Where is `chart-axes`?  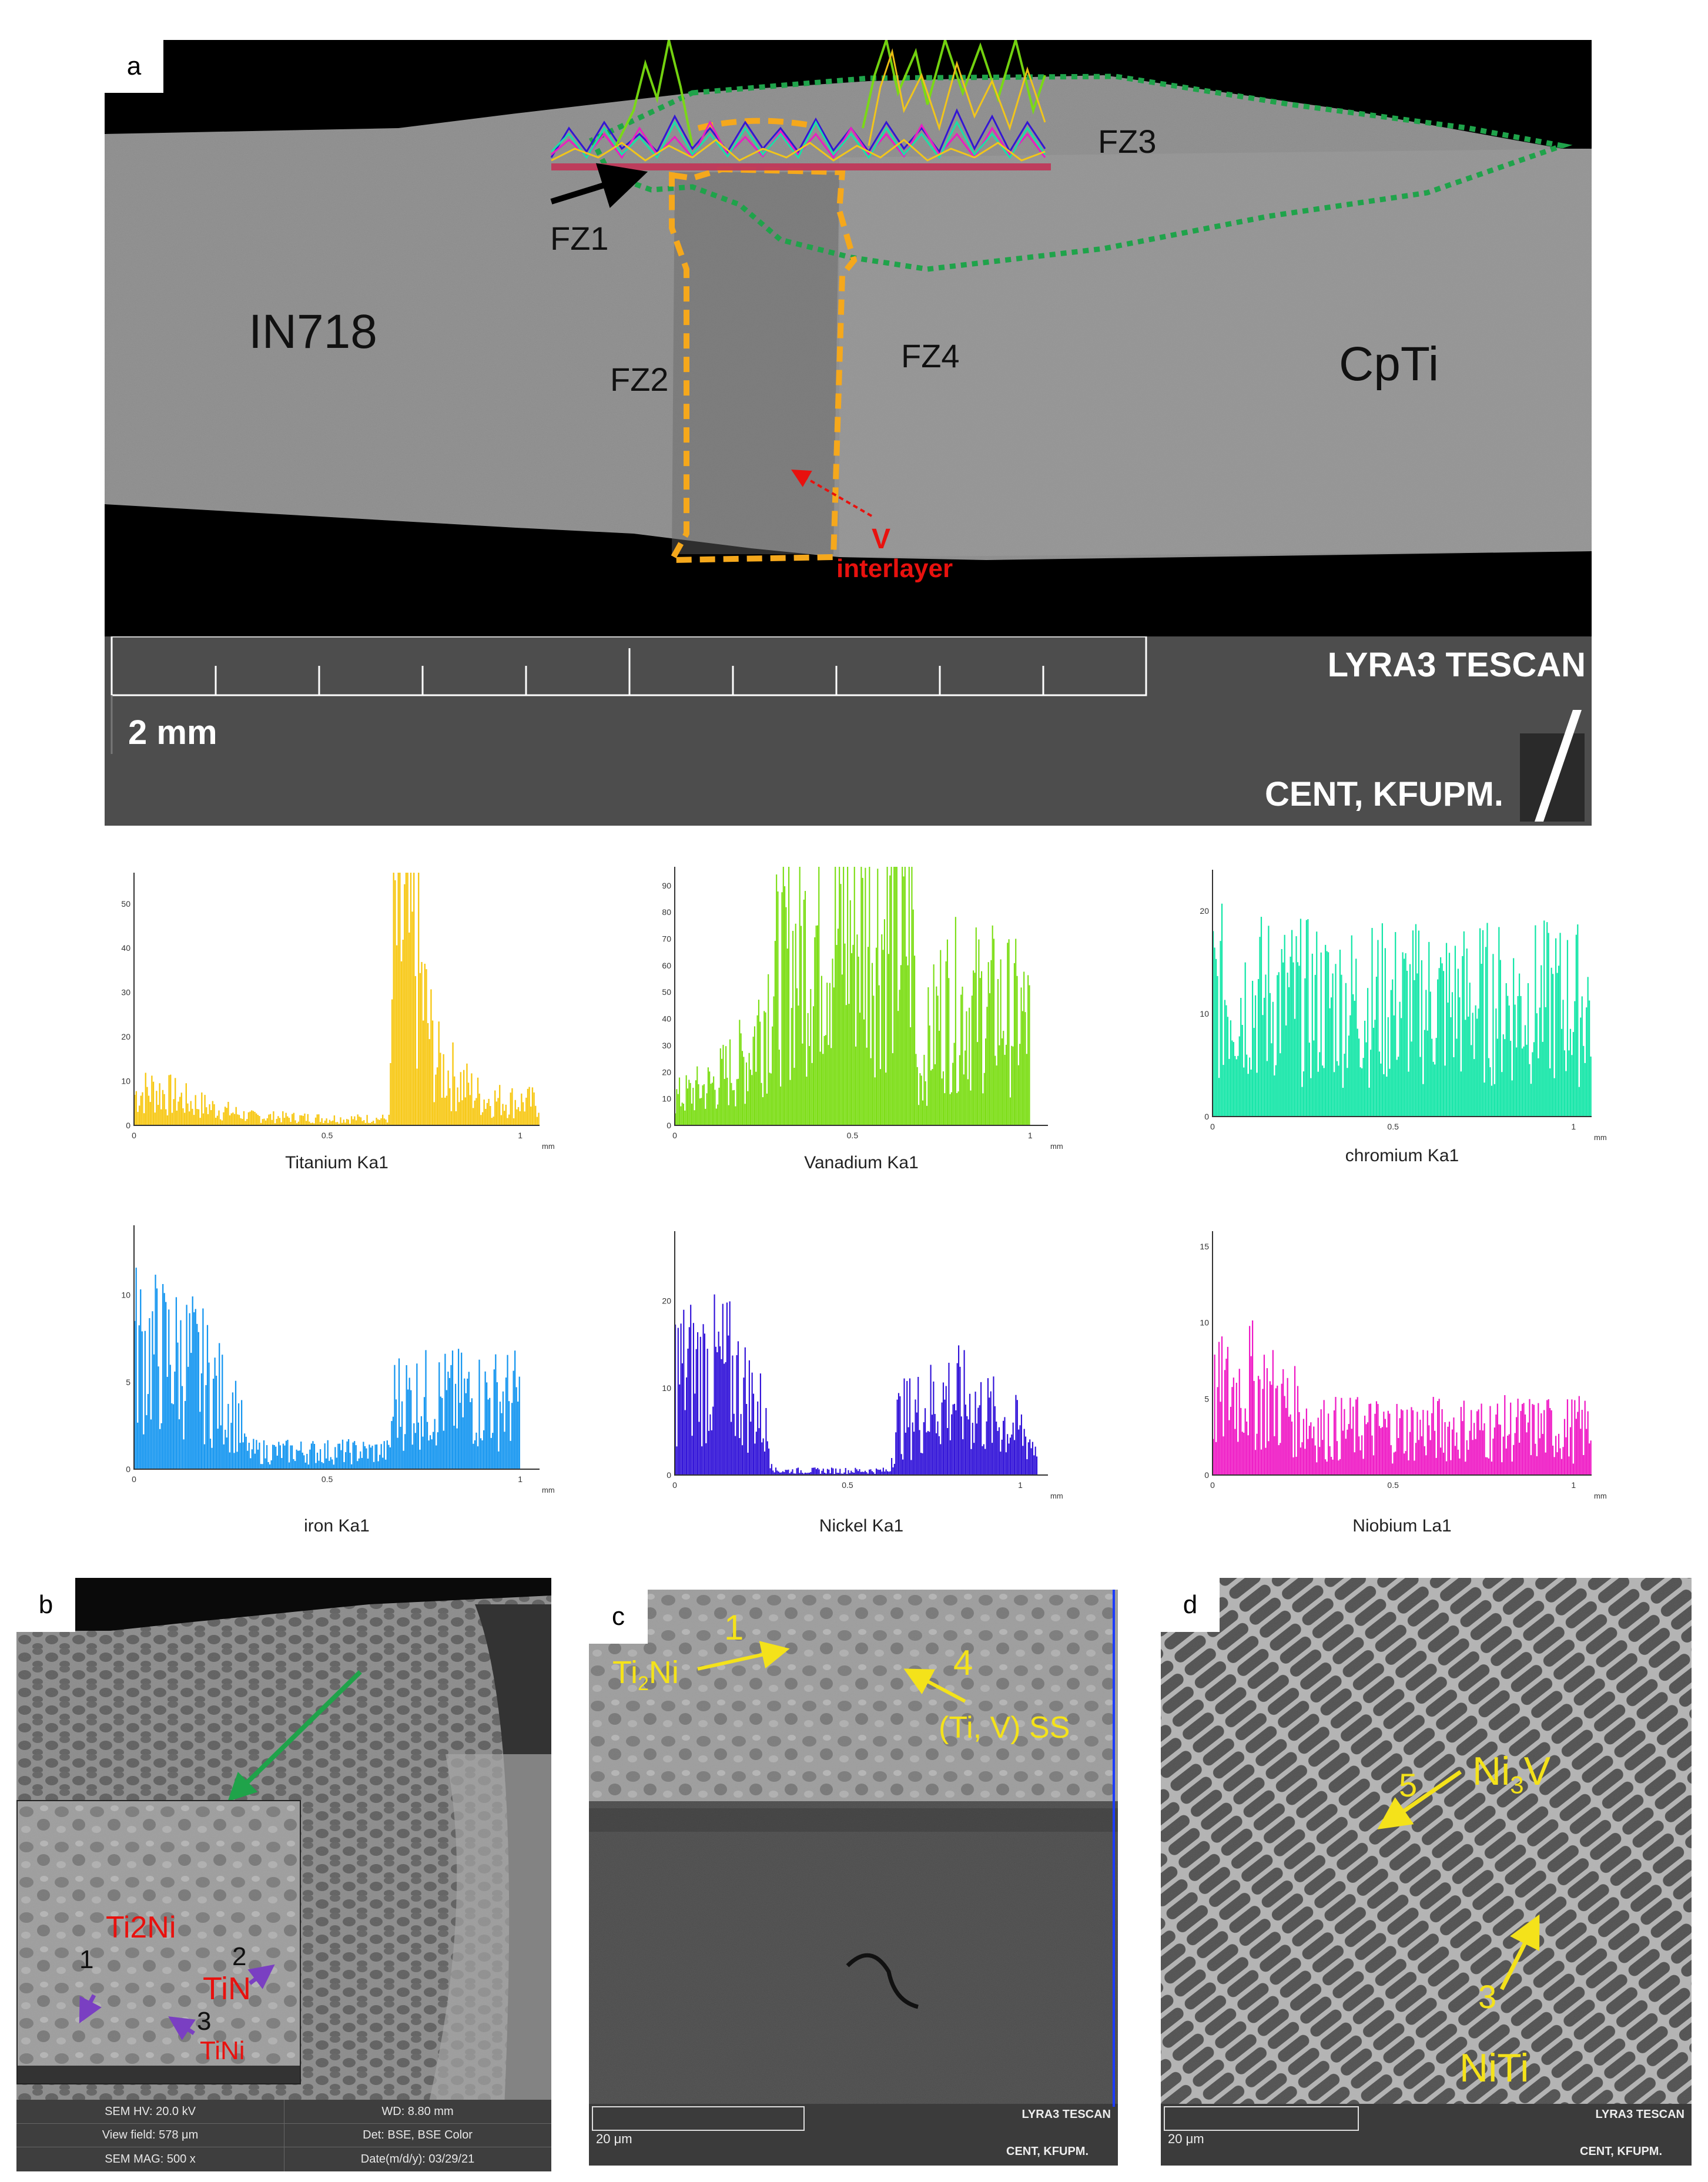 chart-axes is located at coordinates (861, 1353).